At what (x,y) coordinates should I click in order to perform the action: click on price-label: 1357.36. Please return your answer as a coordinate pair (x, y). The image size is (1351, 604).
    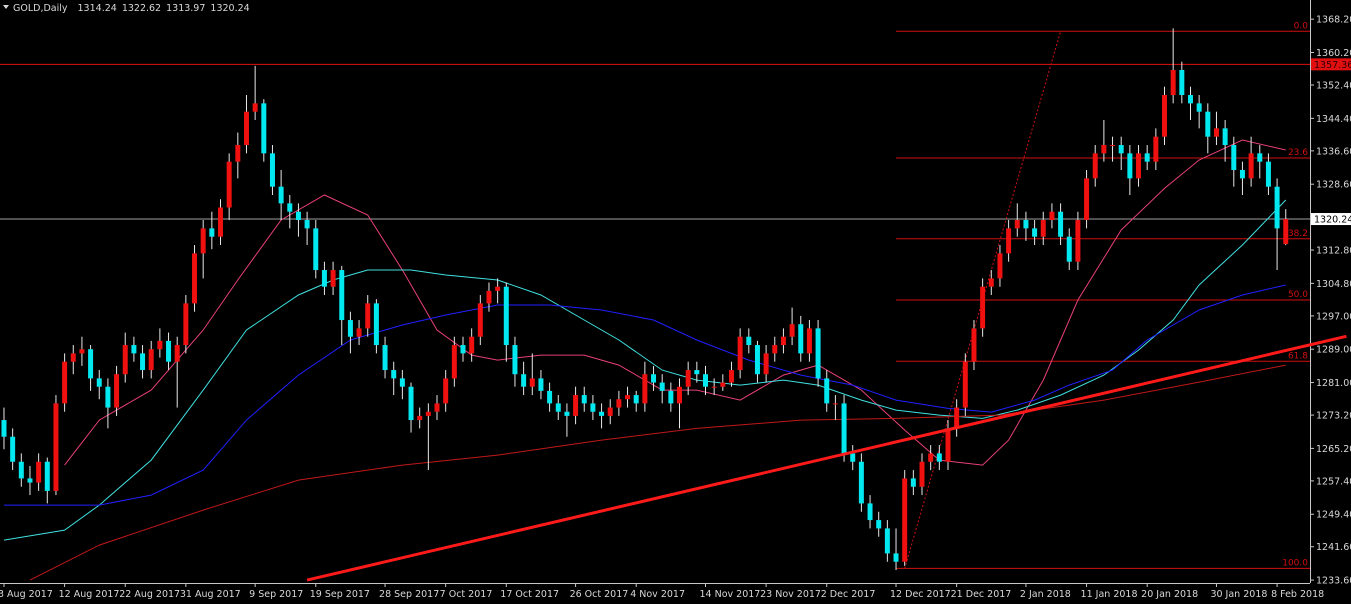
    Looking at the image, I should click on (1332, 65).